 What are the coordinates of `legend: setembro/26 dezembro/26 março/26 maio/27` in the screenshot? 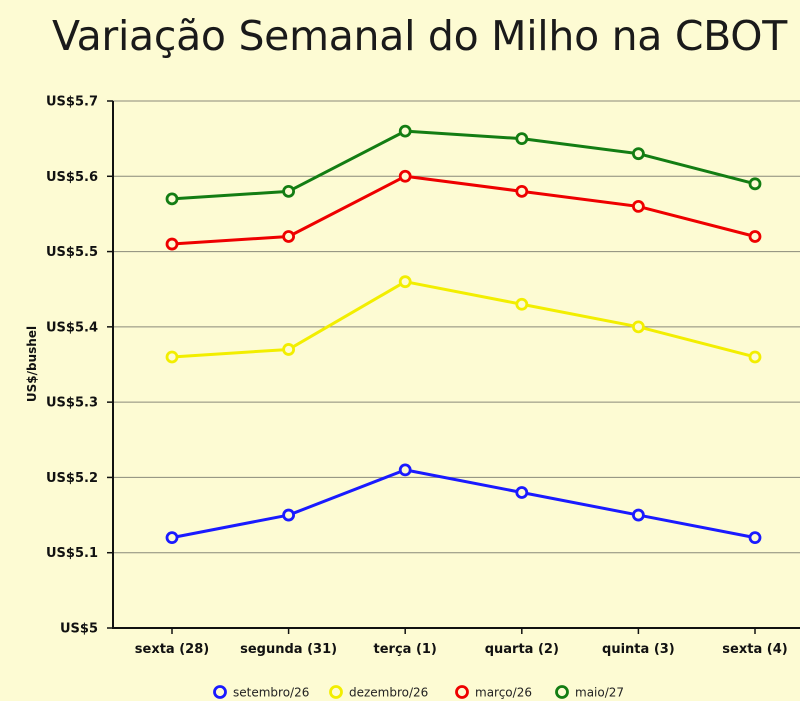 It's located at (418, 692).